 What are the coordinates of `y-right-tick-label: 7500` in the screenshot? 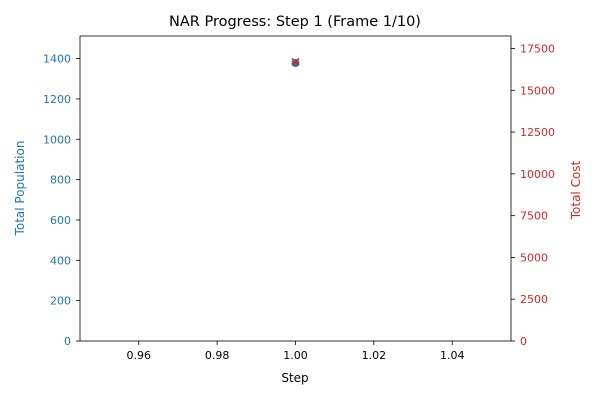 It's located at (534, 216).